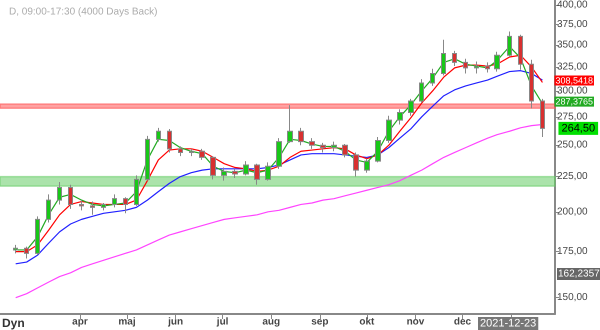  What do you see at coordinates (572, 66) in the screenshot?
I see `y-tick-label: 325,00` at bounding box center [572, 66].